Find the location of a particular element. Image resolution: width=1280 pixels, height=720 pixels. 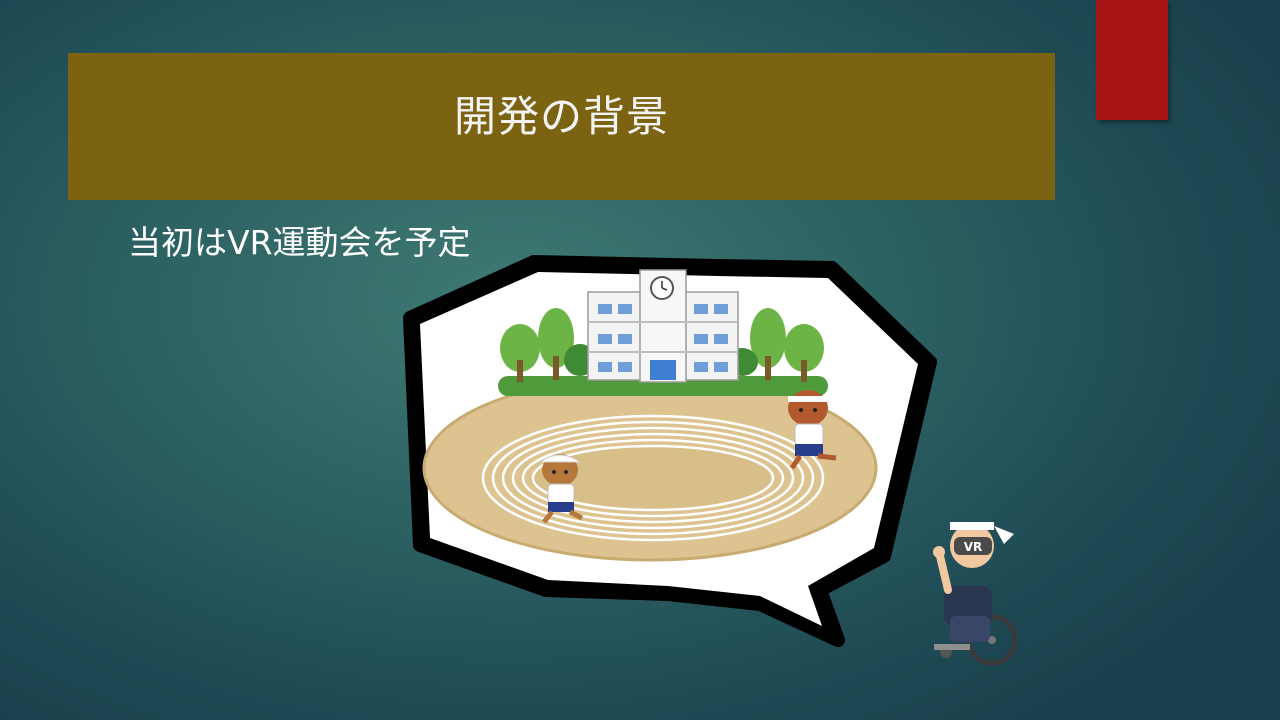

slide-title: 開発の背景 is located at coordinates (561, 116).